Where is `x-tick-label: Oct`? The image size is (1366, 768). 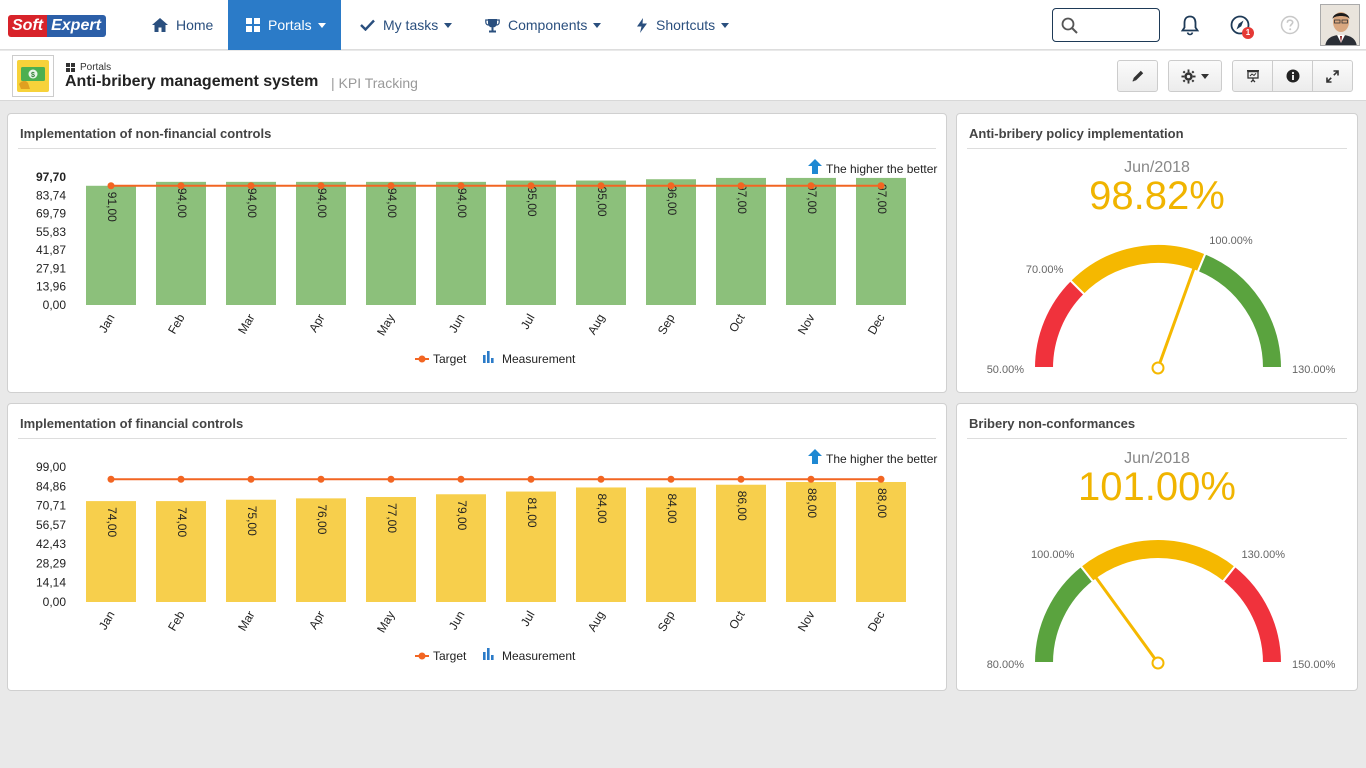
x-tick-label: Oct is located at coordinates (737, 620).